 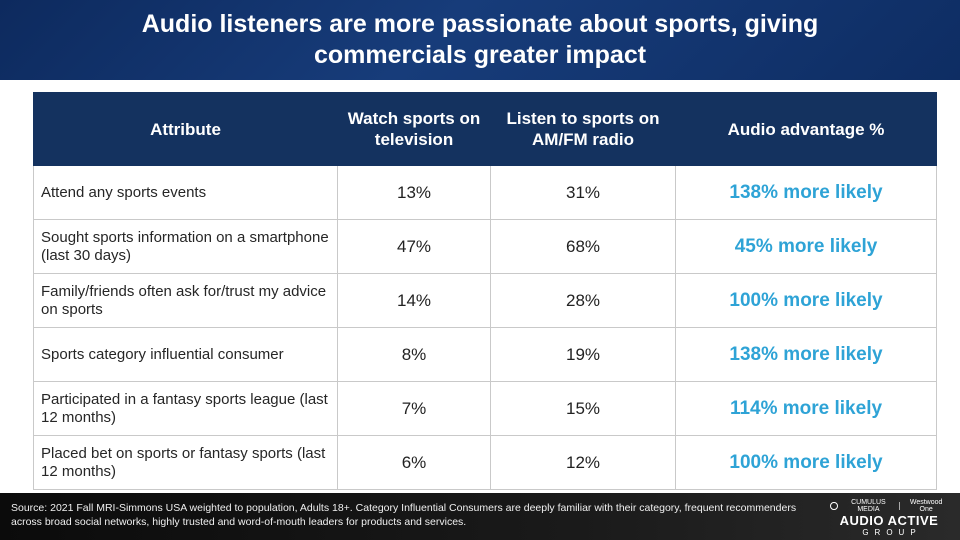 I want to click on logo-divider, so click(x=900, y=506).